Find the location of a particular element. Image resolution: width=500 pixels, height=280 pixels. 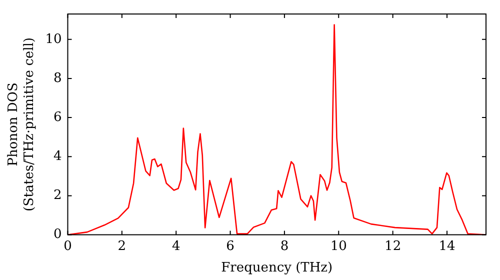

x-tick-label: 6 is located at coordinates (230, 246).